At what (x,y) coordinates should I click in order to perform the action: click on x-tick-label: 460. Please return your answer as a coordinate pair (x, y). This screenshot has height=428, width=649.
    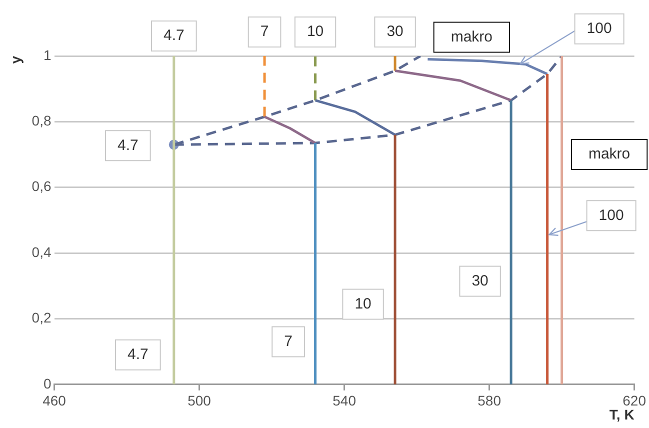
    Looking at the image, I should click on (54, 400).